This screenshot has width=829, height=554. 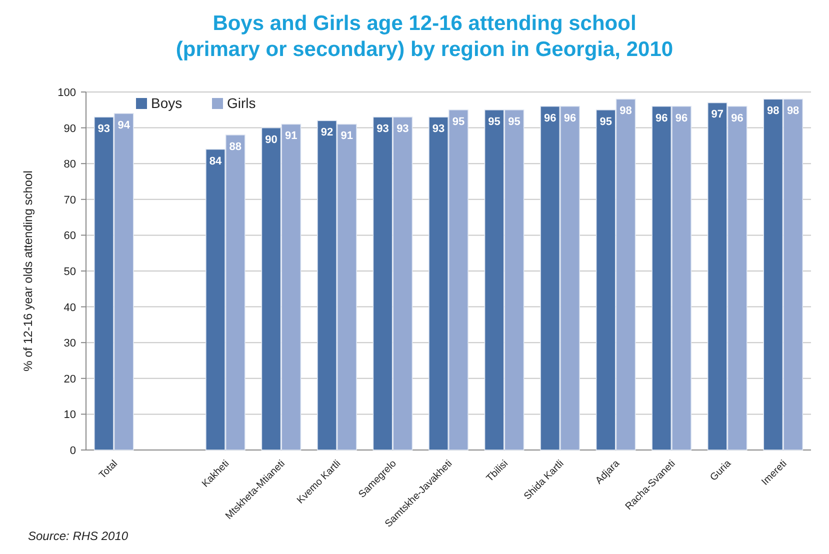 What do you see at coordinates (28, 271) in the screenshot?
I see `y-axis-title: % of 12-16 year olds attending school` at bounding box center [28, 271].